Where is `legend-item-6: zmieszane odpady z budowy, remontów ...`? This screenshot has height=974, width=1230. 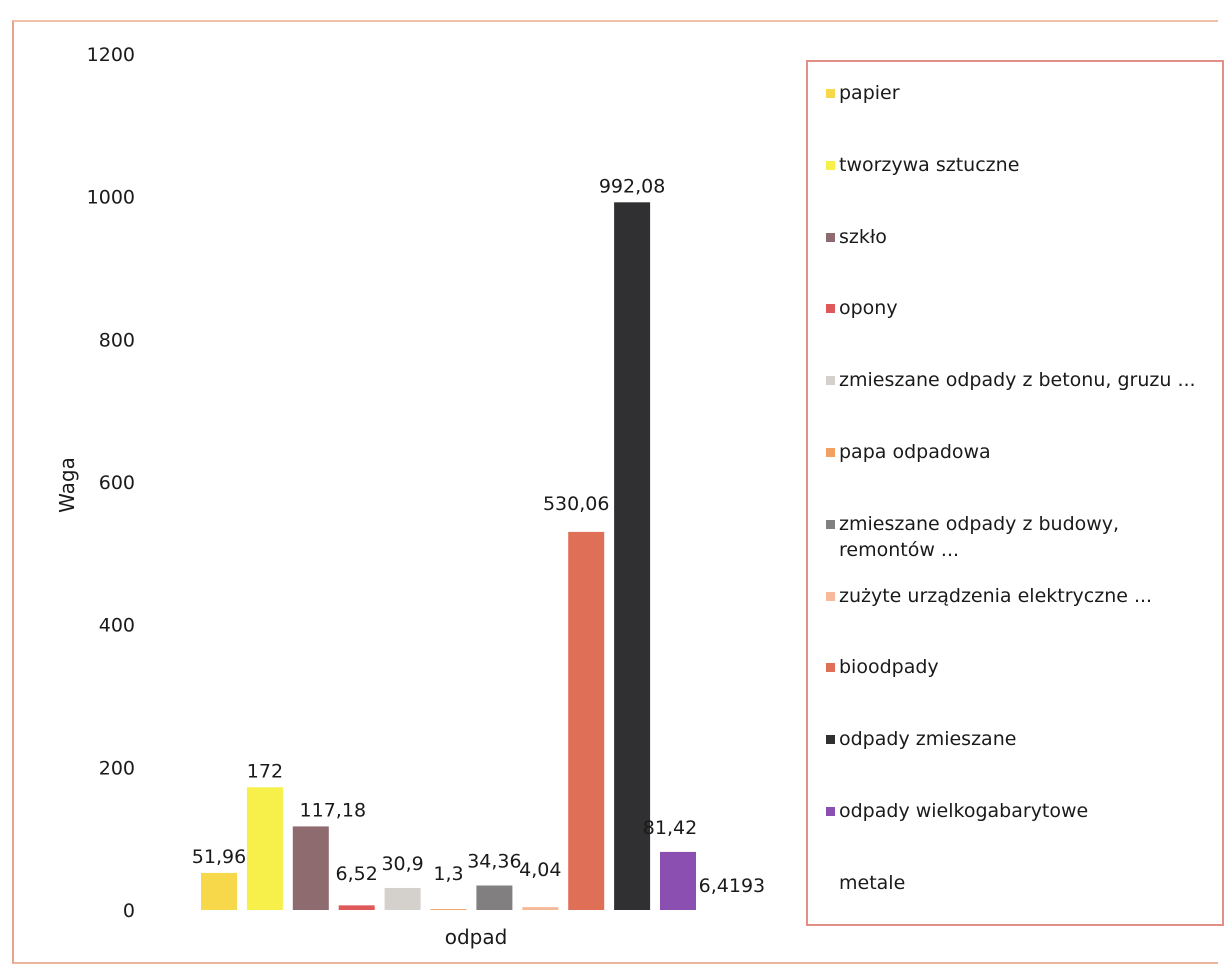
legend-item-6: zmieszane odpady z budowy, remontów ... is located at coordinates (1021, 537).